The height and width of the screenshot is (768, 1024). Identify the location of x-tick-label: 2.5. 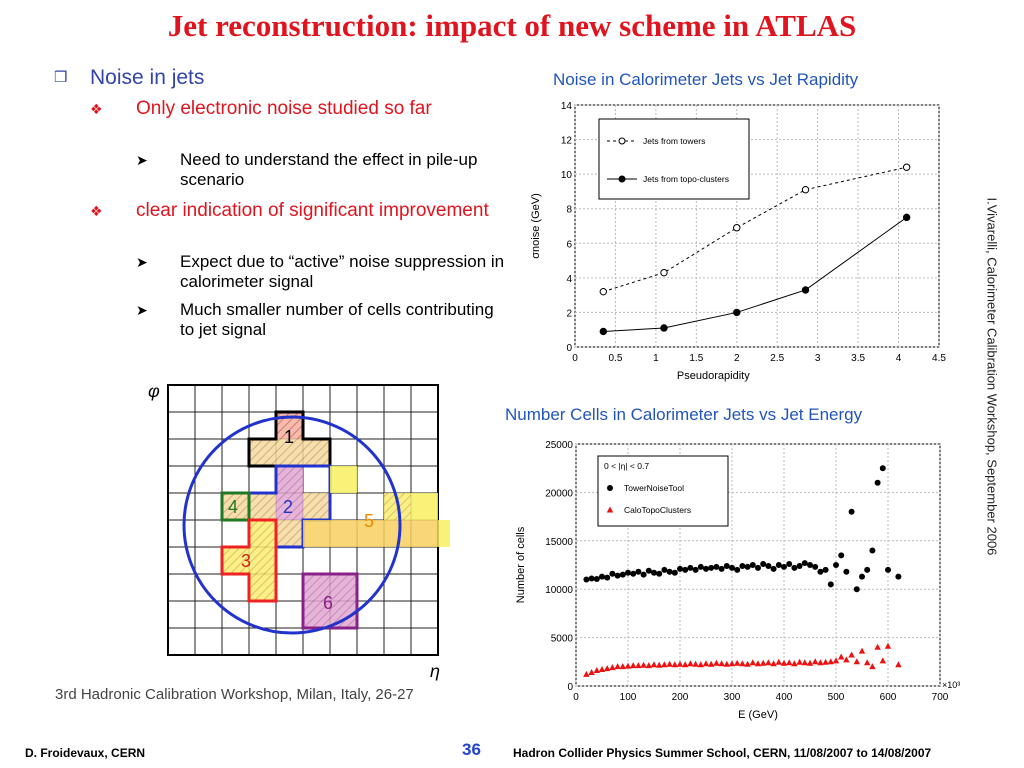
(777, 358).